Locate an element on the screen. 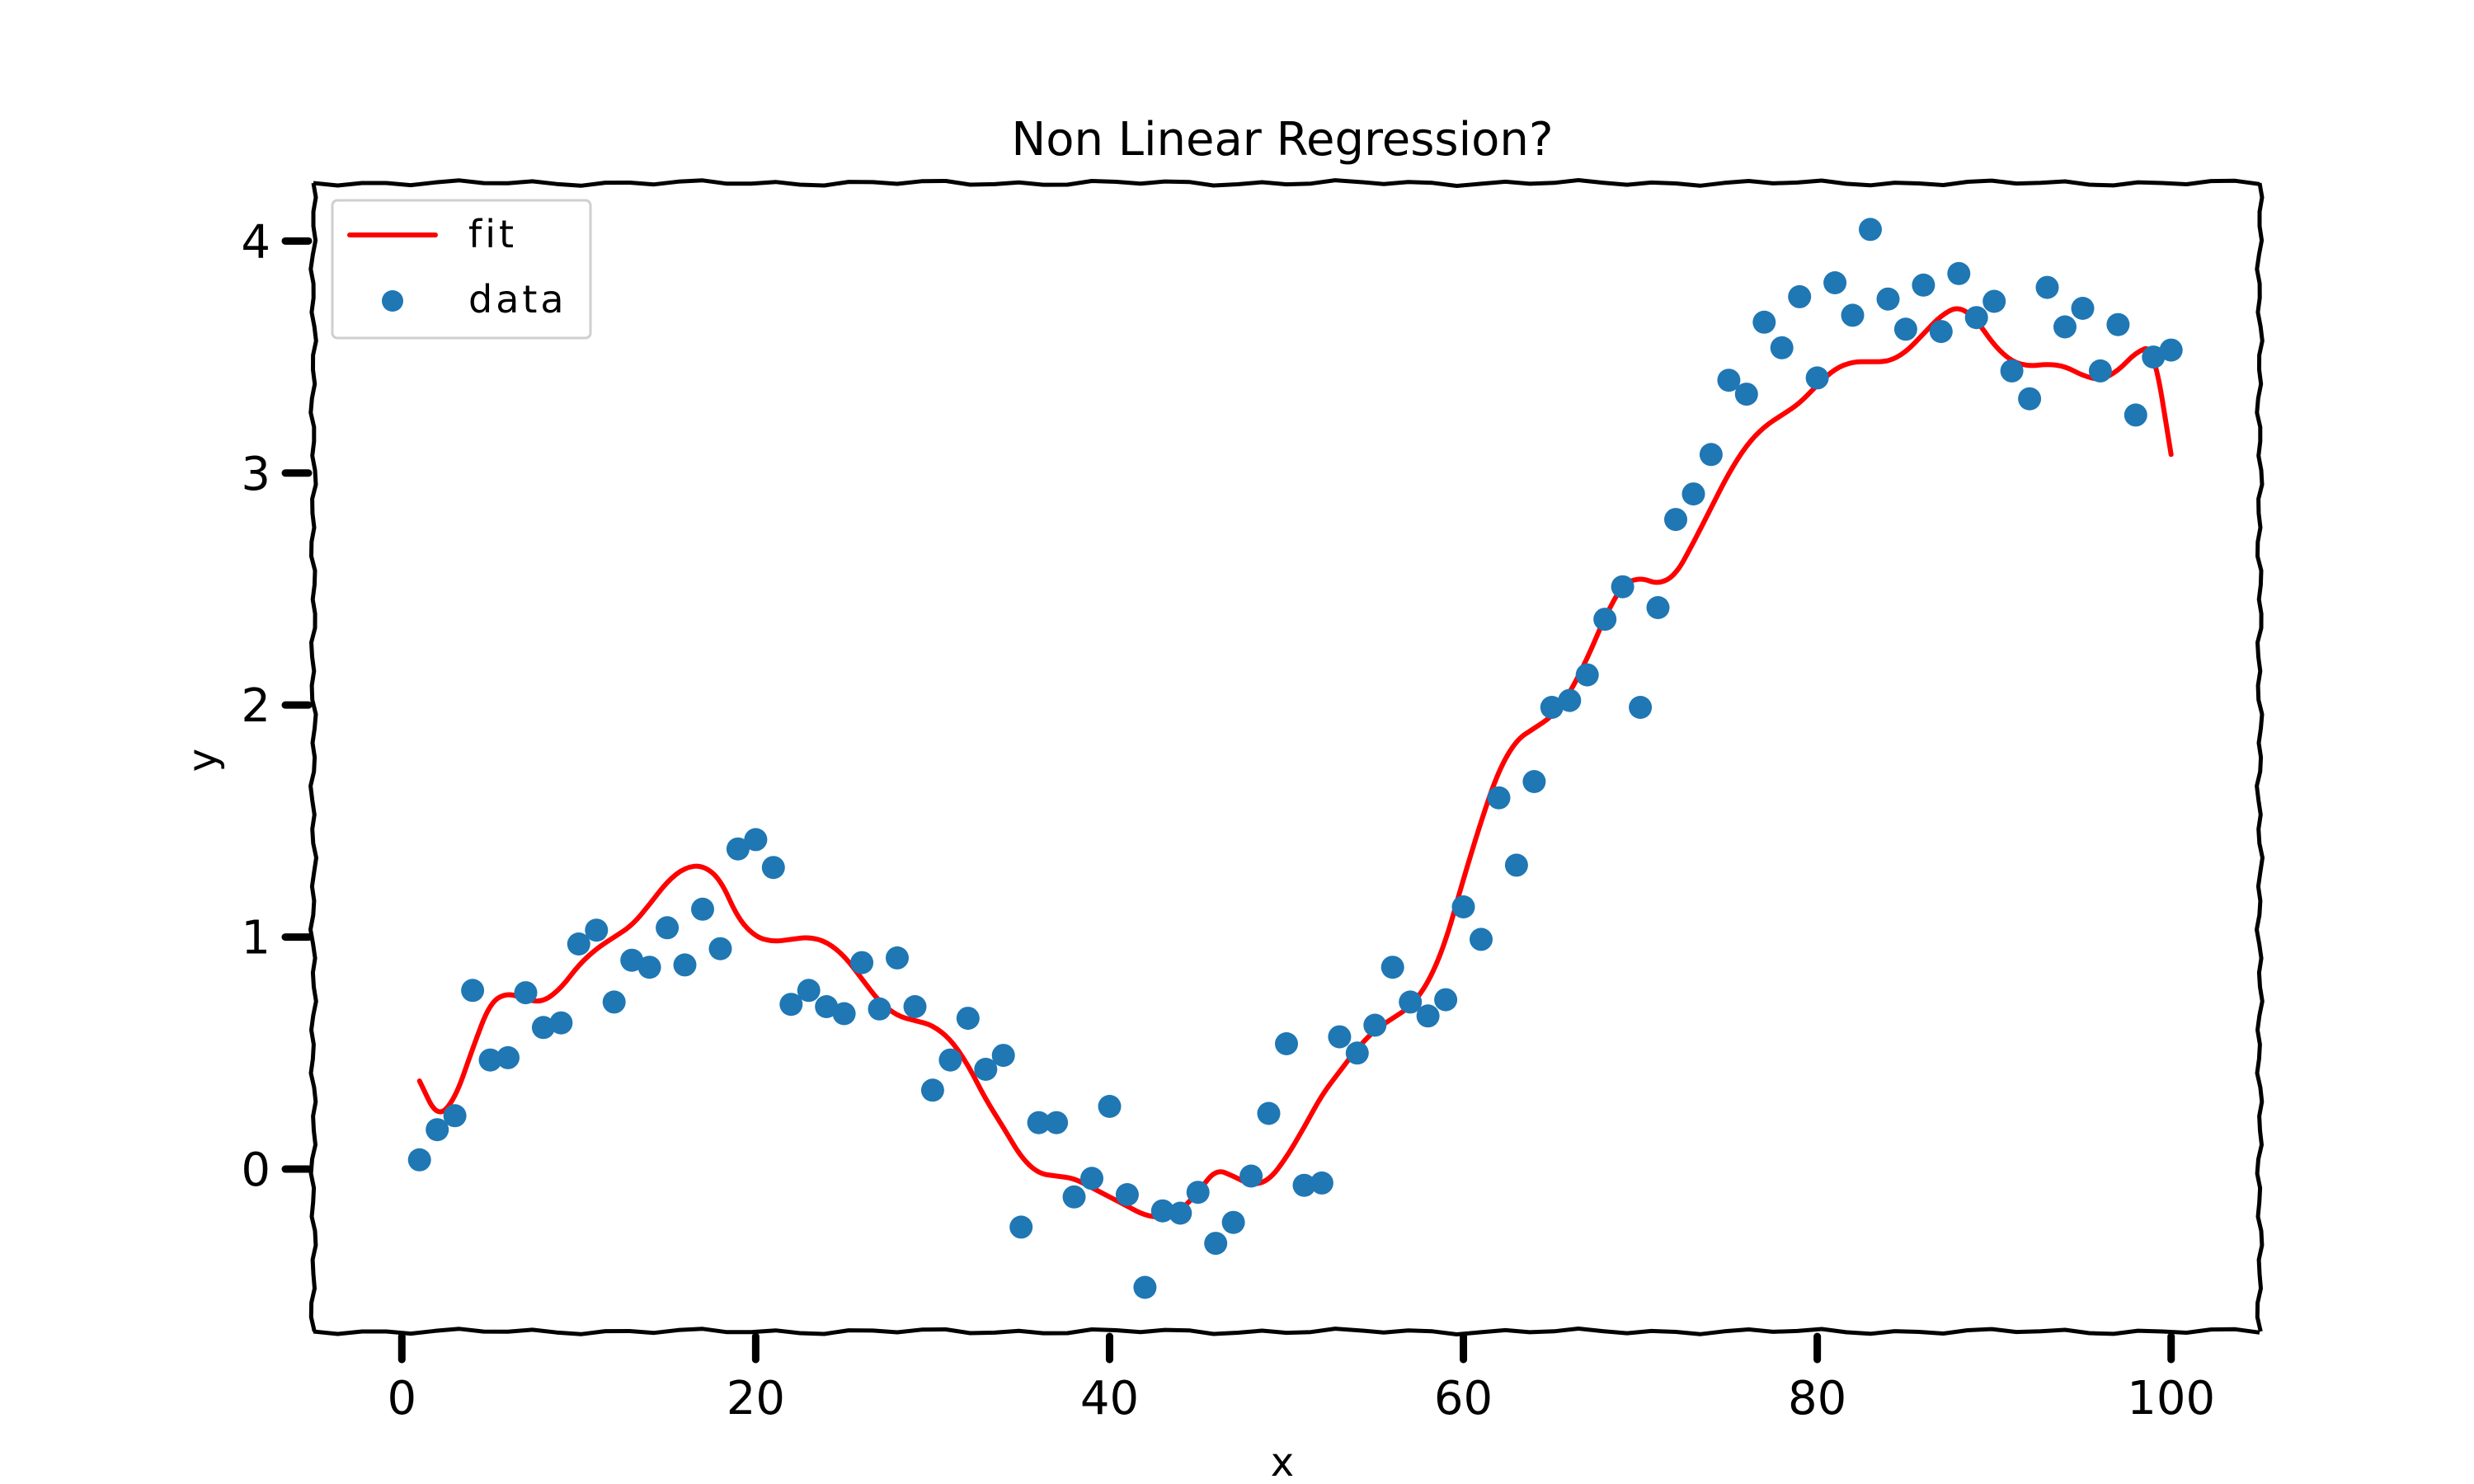 This screenshot has height=1484, width=2474. frame-top is located at coordinates (1286, 183).